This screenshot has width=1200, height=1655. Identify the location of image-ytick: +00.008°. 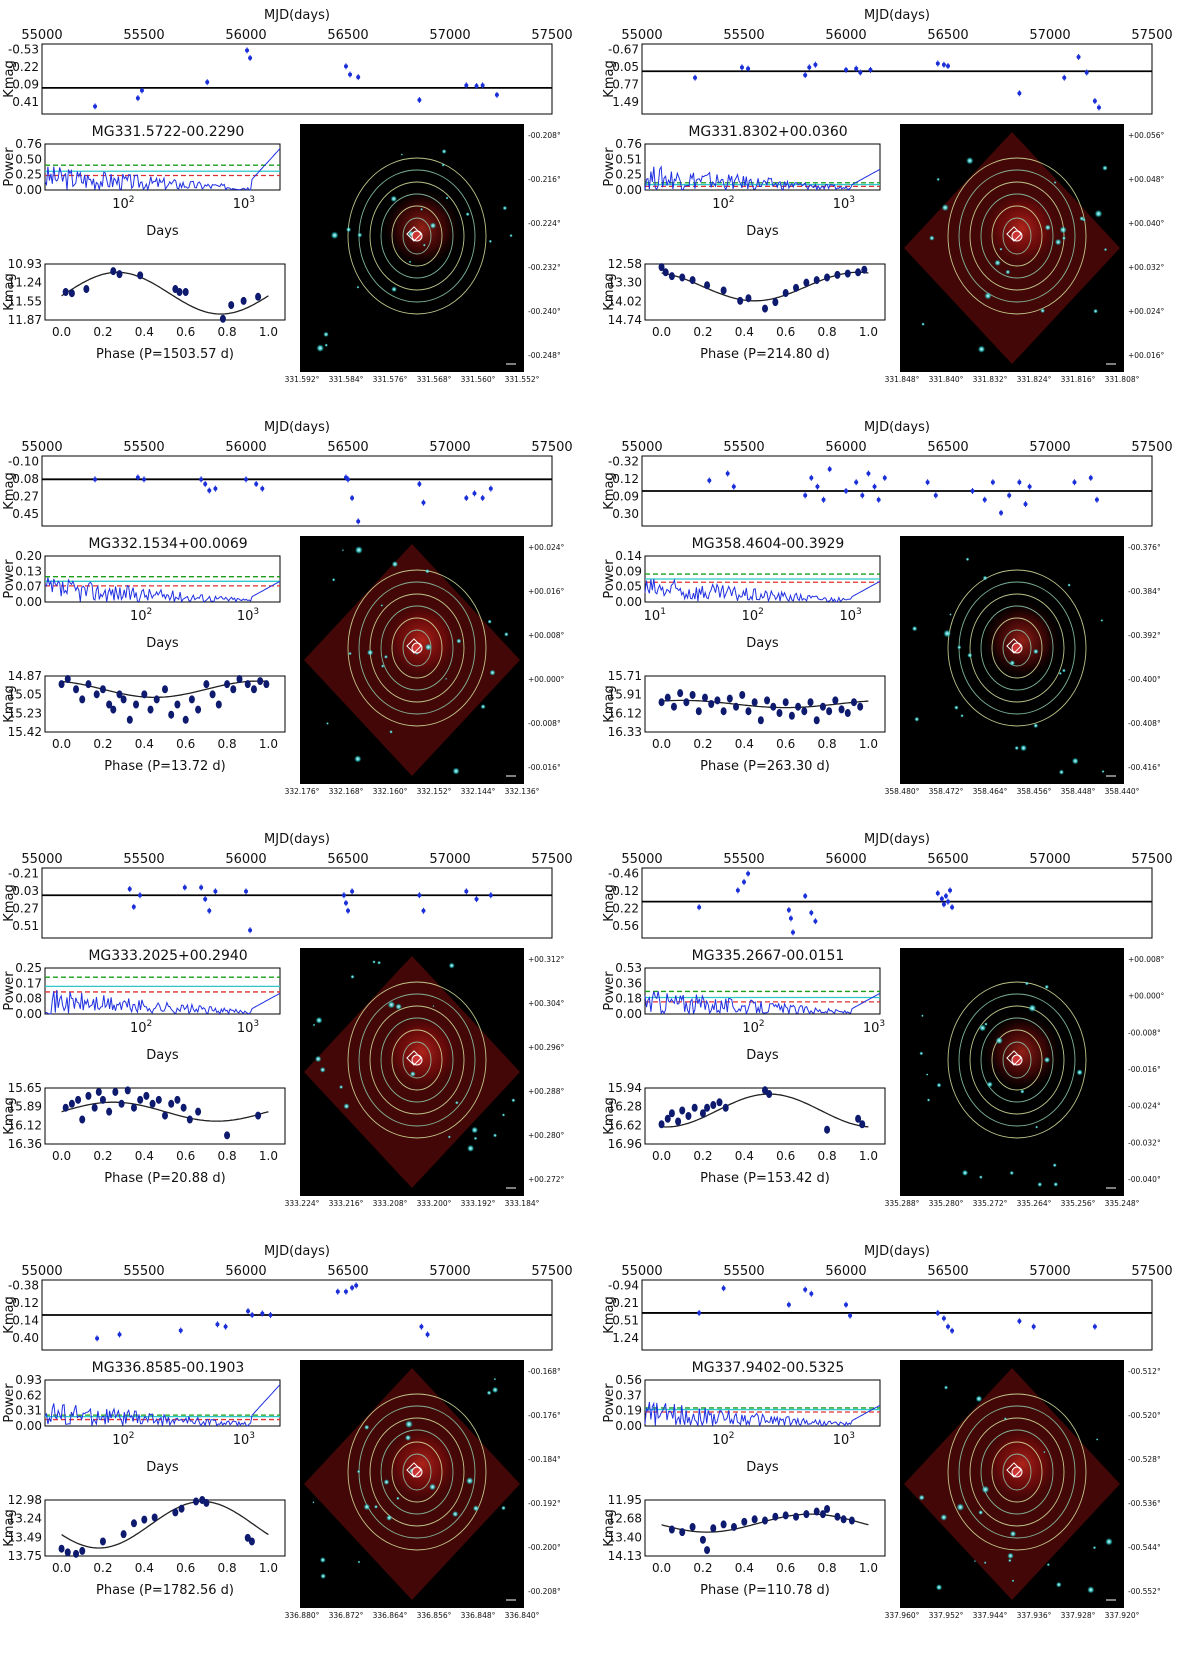
(546, 635).